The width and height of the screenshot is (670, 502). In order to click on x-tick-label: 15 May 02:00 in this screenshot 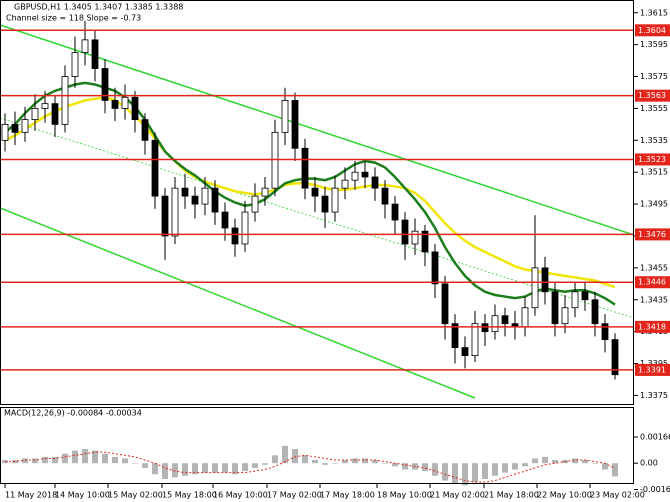, I will do `click(135, 495)`.